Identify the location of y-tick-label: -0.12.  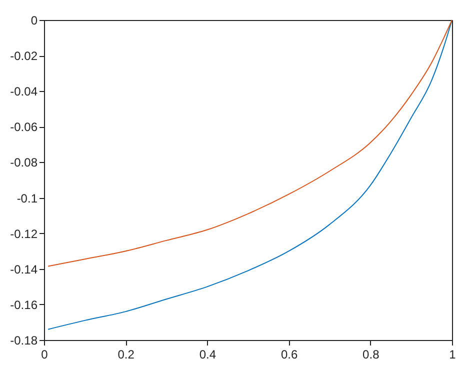
(24, 233).